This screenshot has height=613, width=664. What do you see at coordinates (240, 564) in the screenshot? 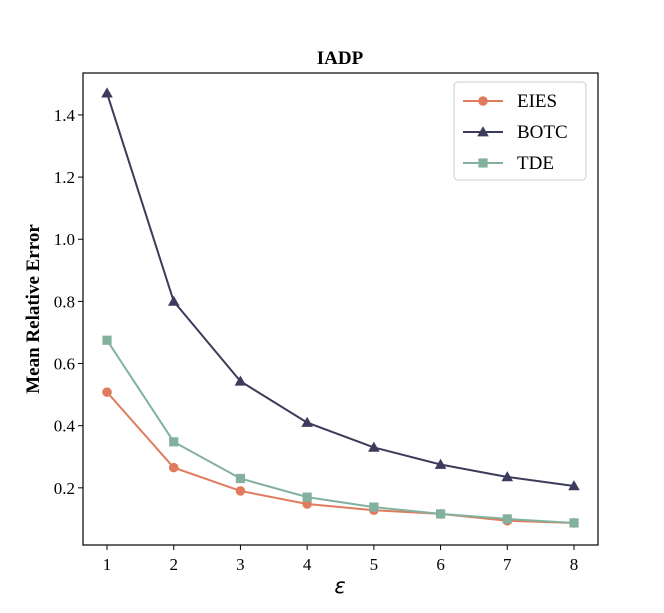
I see `x-tick-label: 3` at bounding box center [240, 564].